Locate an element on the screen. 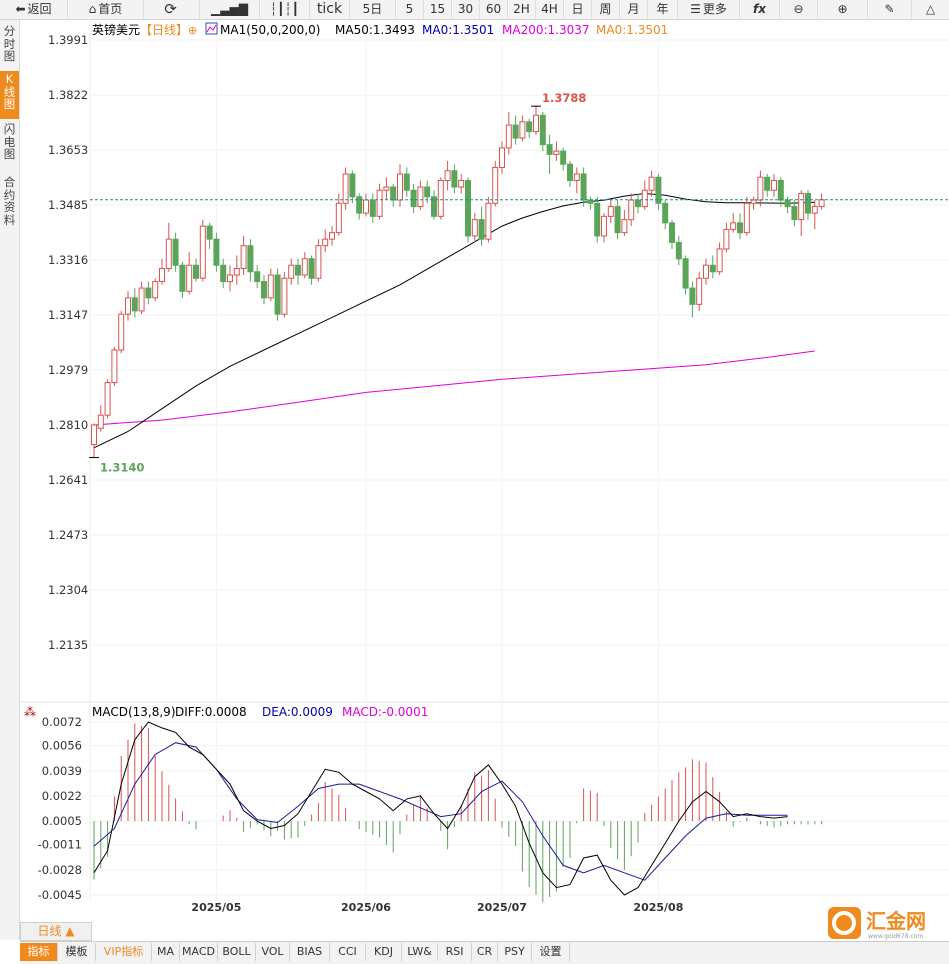 This screenshot has height=964, width=949. indicator-tab: CR is located at coordinates (485, 952).